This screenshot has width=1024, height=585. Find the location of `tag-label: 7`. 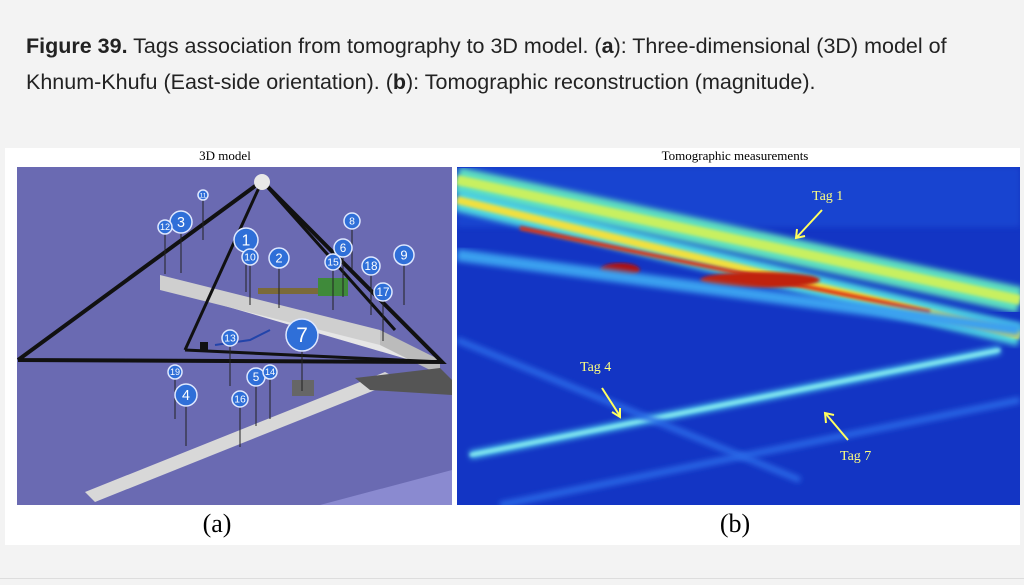

tag-label: 7 is located at coordinates (302, 335).